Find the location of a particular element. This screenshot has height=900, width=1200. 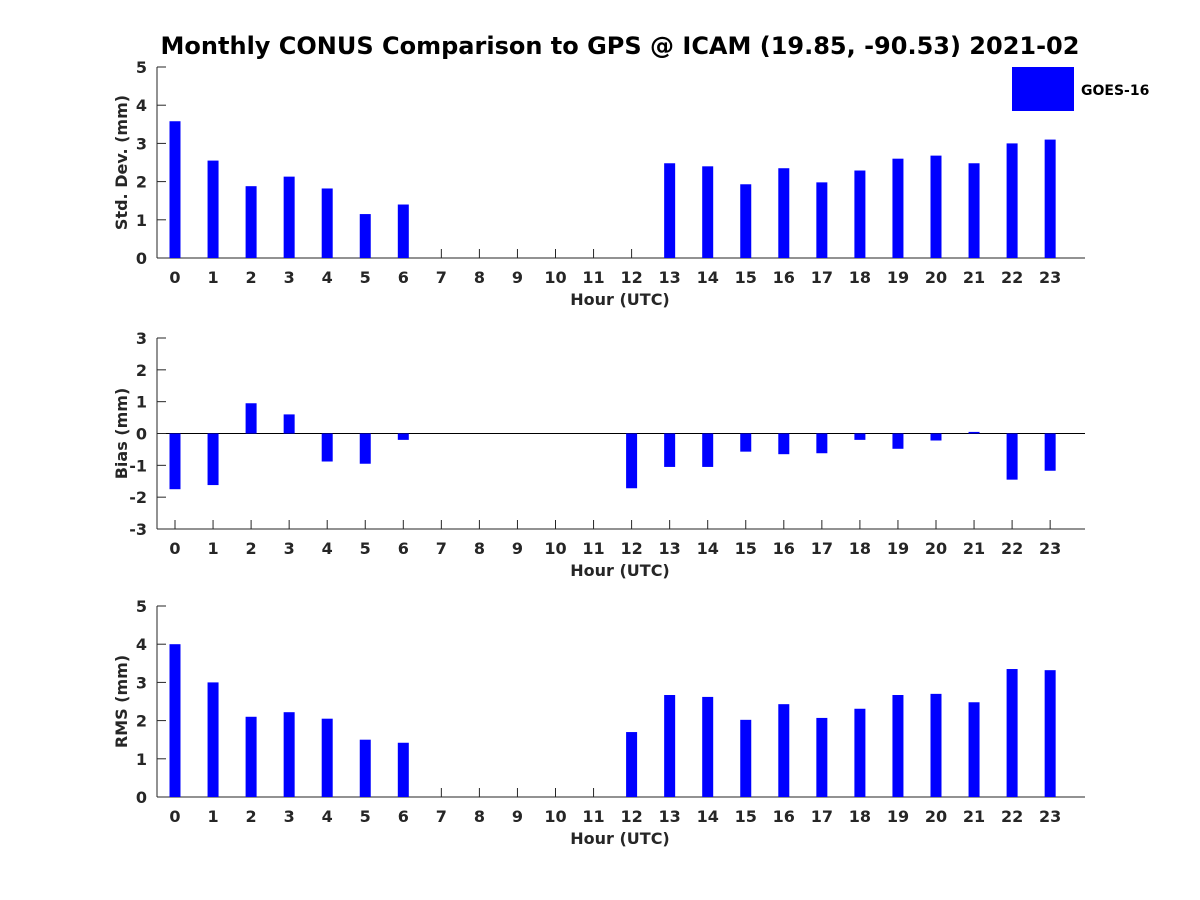

legend: GOES-16 is located at coordinates (1080, 89).